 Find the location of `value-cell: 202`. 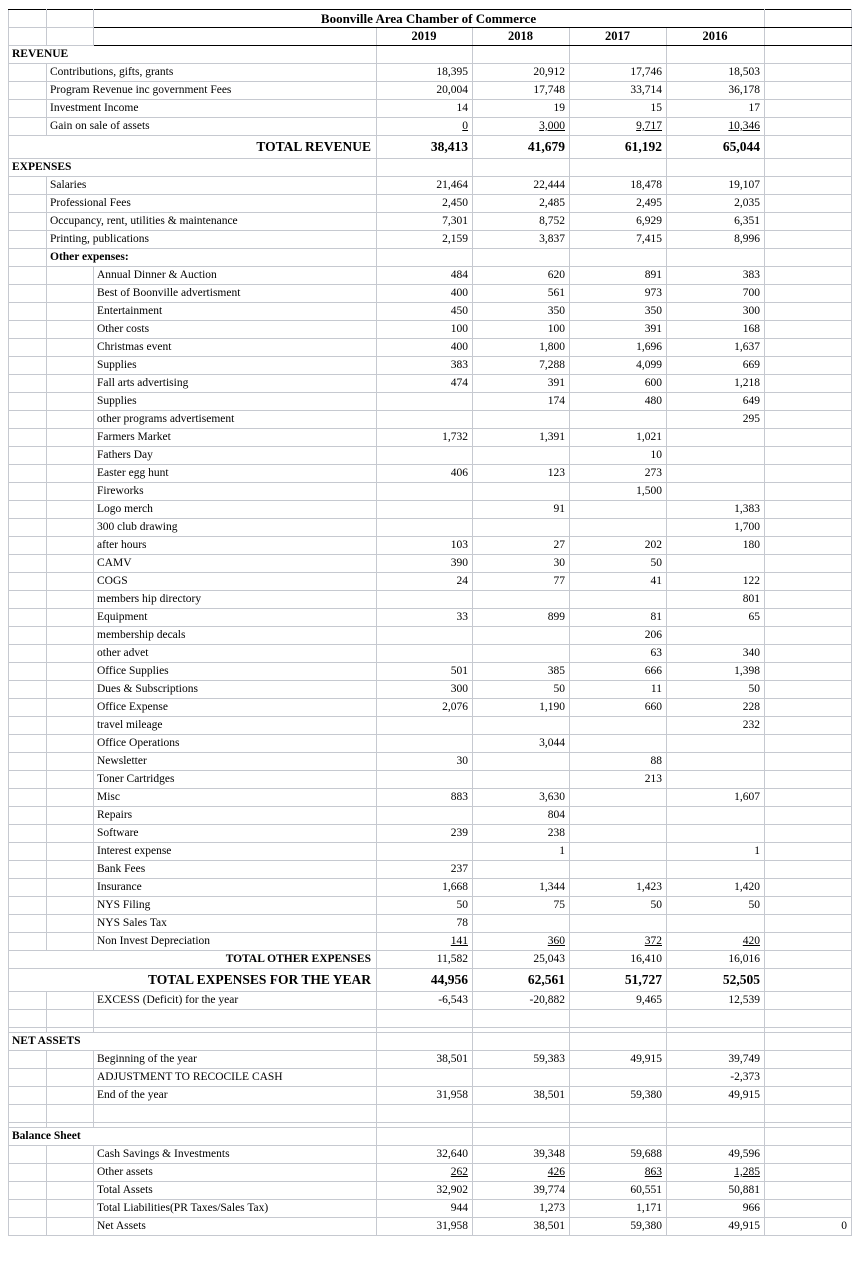

value-cell: 202 is located at coordinates (618, 545).